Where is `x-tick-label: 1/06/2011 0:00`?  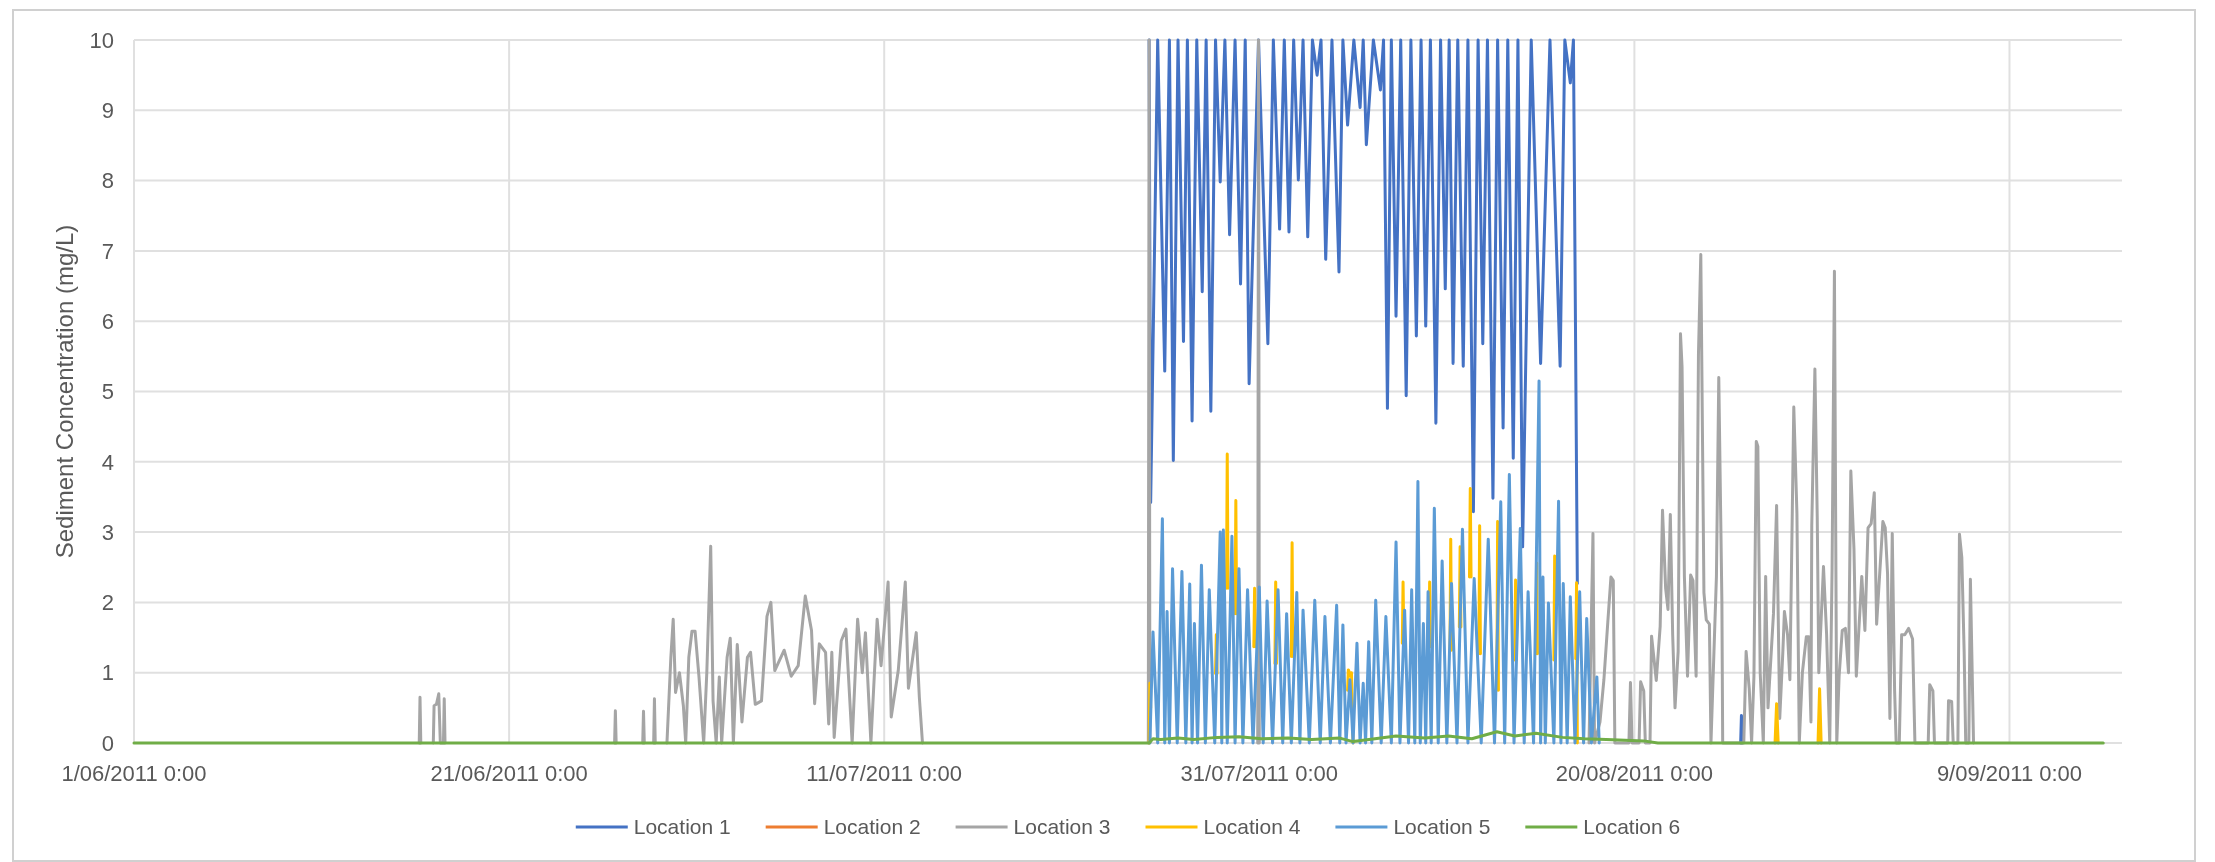 x-tick-label: 1/06/2011 0:00 is located at coordinates (134, 773).